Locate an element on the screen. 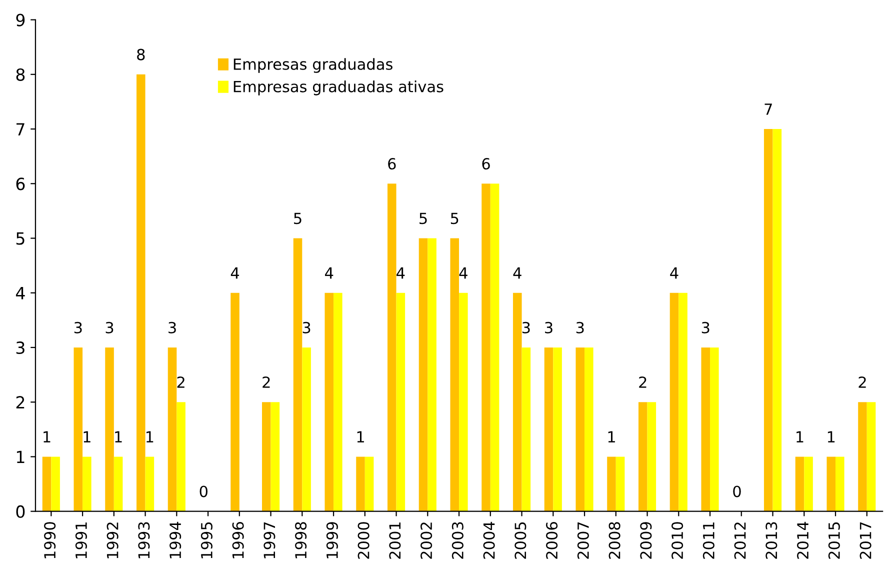 This screenshot has width=887, height=565. x-tick-label: 1990 is located at coordinates (50, 540).